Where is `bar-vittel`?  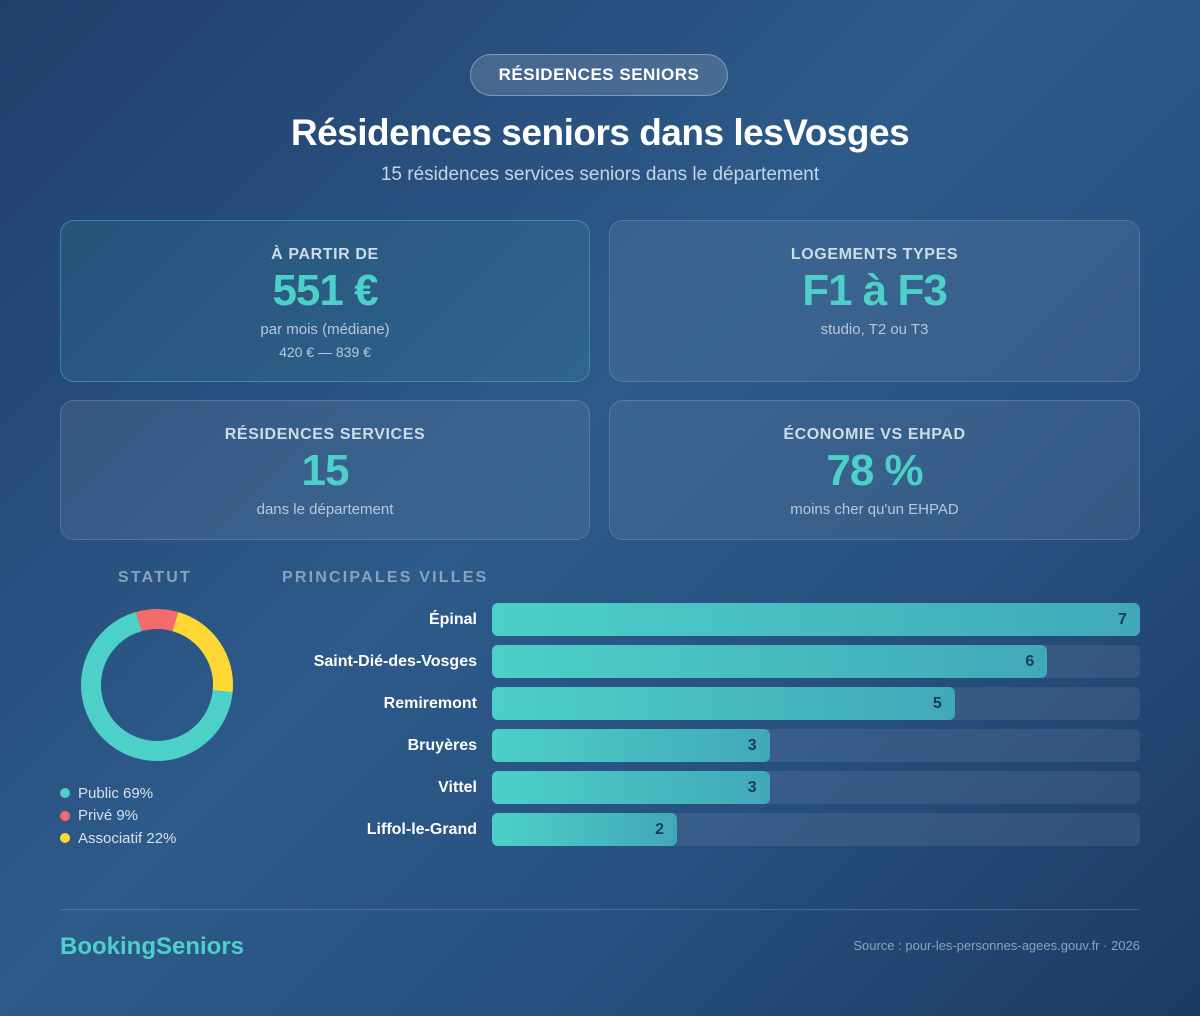 bar-vittel is located at coordinates (631, 787).